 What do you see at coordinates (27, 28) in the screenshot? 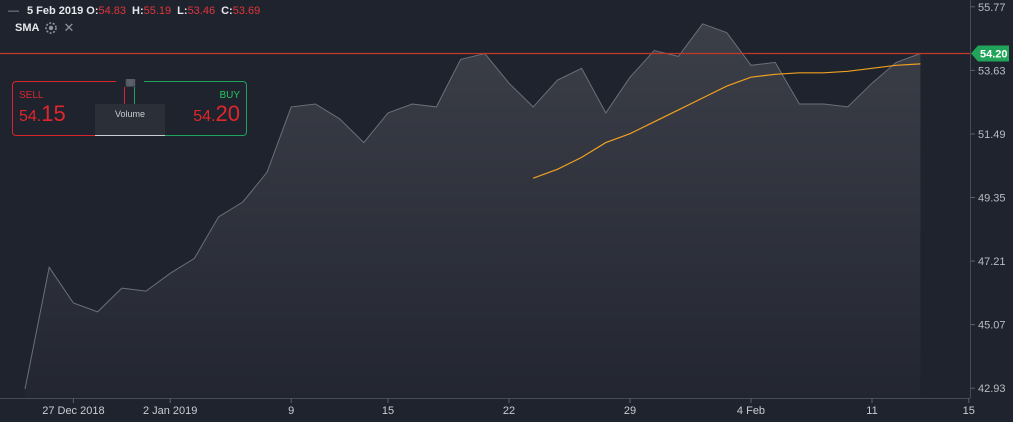
I see `indicator-name: SMA` at bounding box center [27, 28].